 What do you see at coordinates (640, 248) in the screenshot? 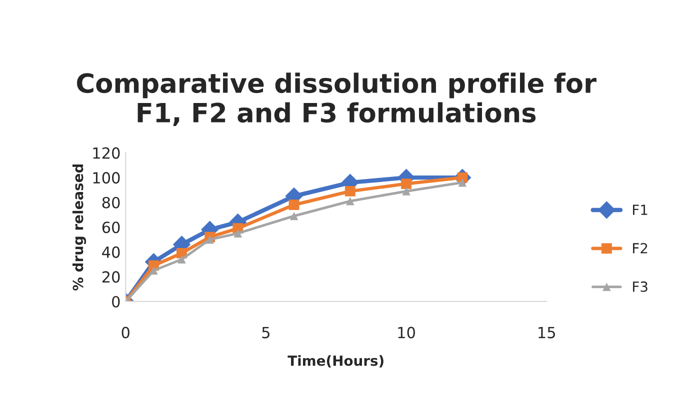
I see `legend-label: F2` at bounding box center [640, 248].